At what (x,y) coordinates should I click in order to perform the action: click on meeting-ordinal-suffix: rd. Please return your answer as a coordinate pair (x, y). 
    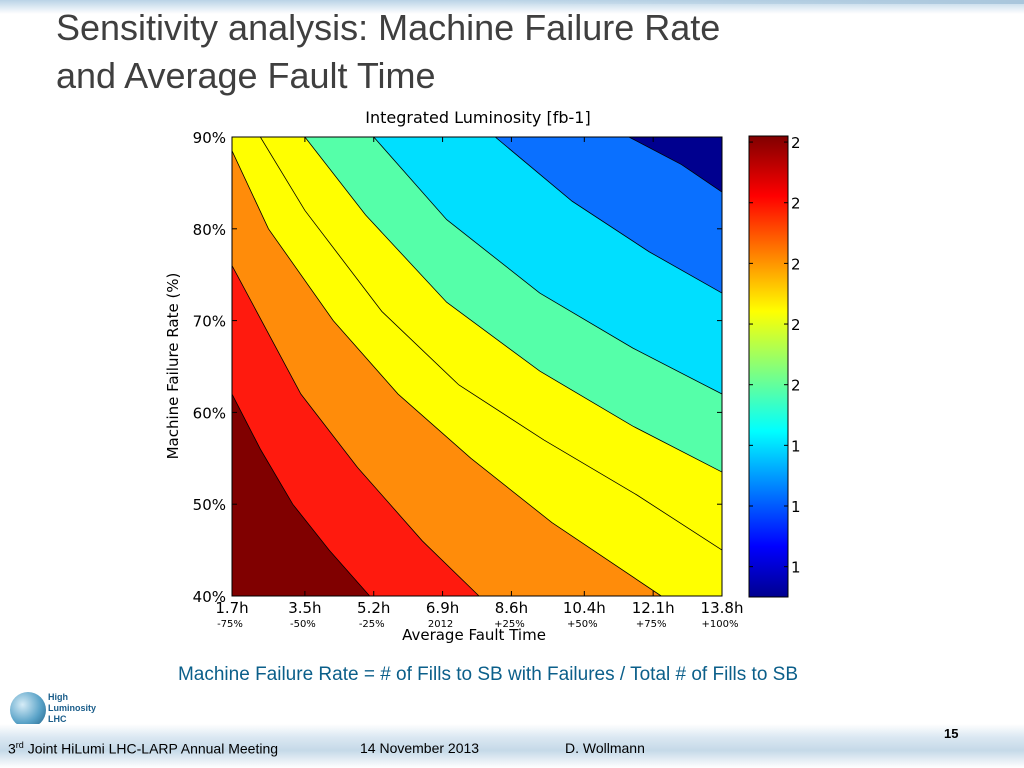
    Looking at the image, I should click on (19, 745).